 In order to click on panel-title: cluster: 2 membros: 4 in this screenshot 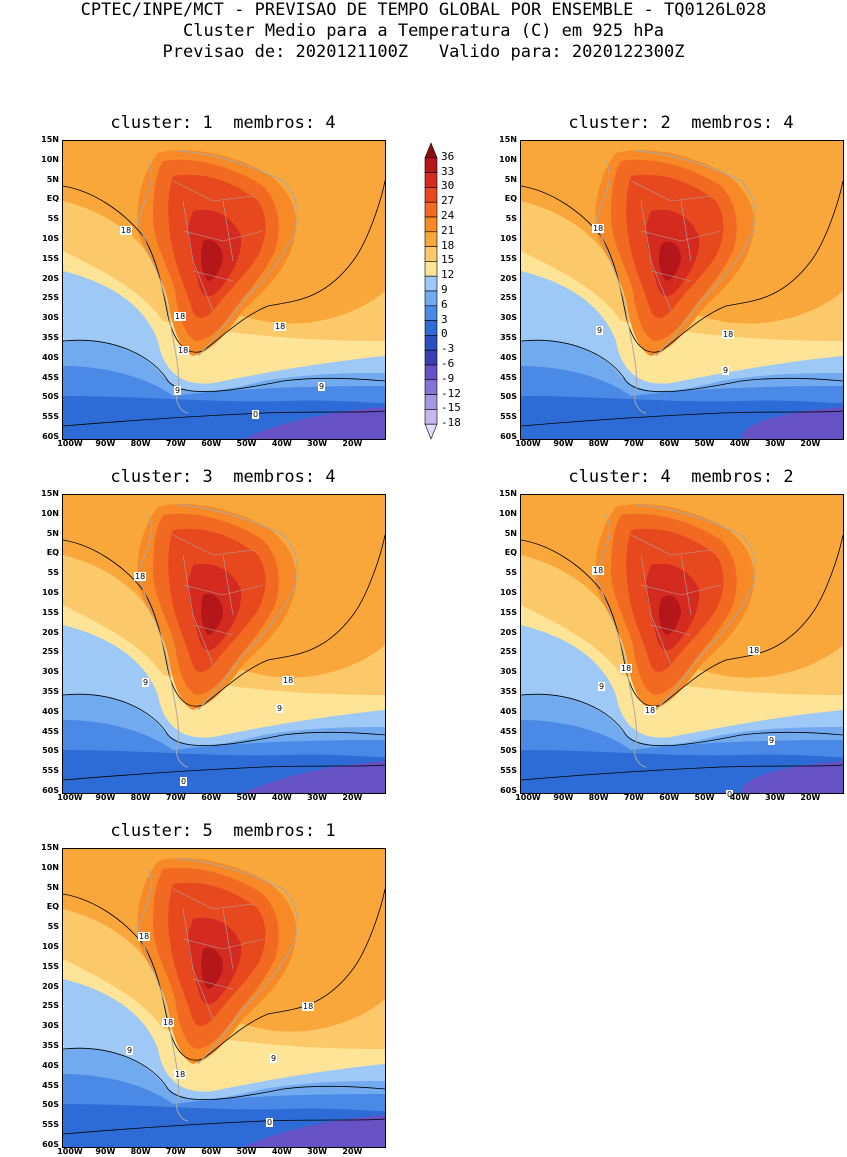, I will do `click(681, 123)`.